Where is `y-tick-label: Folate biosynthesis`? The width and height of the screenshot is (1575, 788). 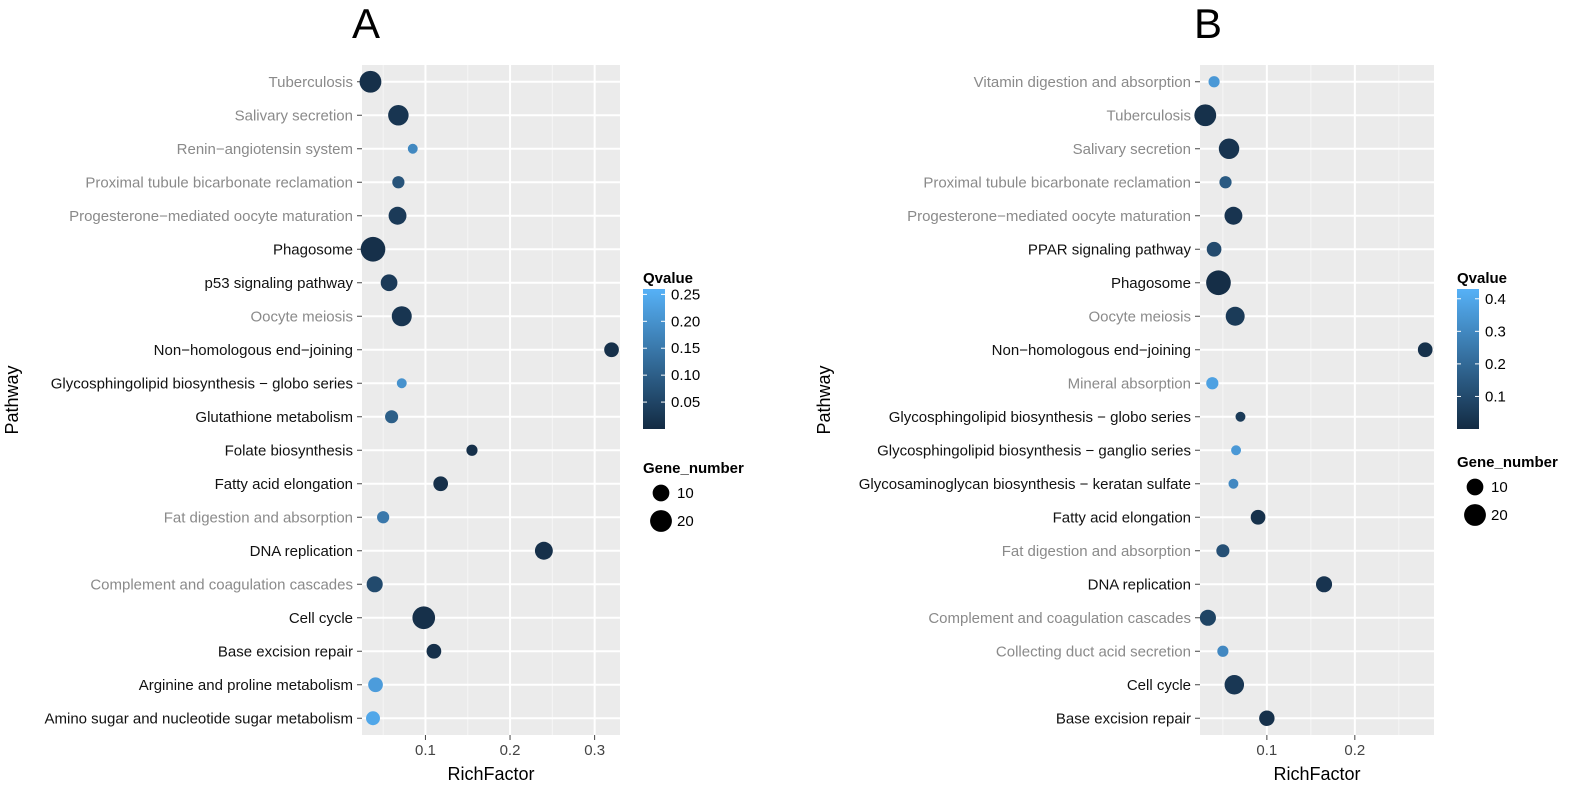
y-tick-label: Folate biosynthesis is located at coordinates (289, 450).